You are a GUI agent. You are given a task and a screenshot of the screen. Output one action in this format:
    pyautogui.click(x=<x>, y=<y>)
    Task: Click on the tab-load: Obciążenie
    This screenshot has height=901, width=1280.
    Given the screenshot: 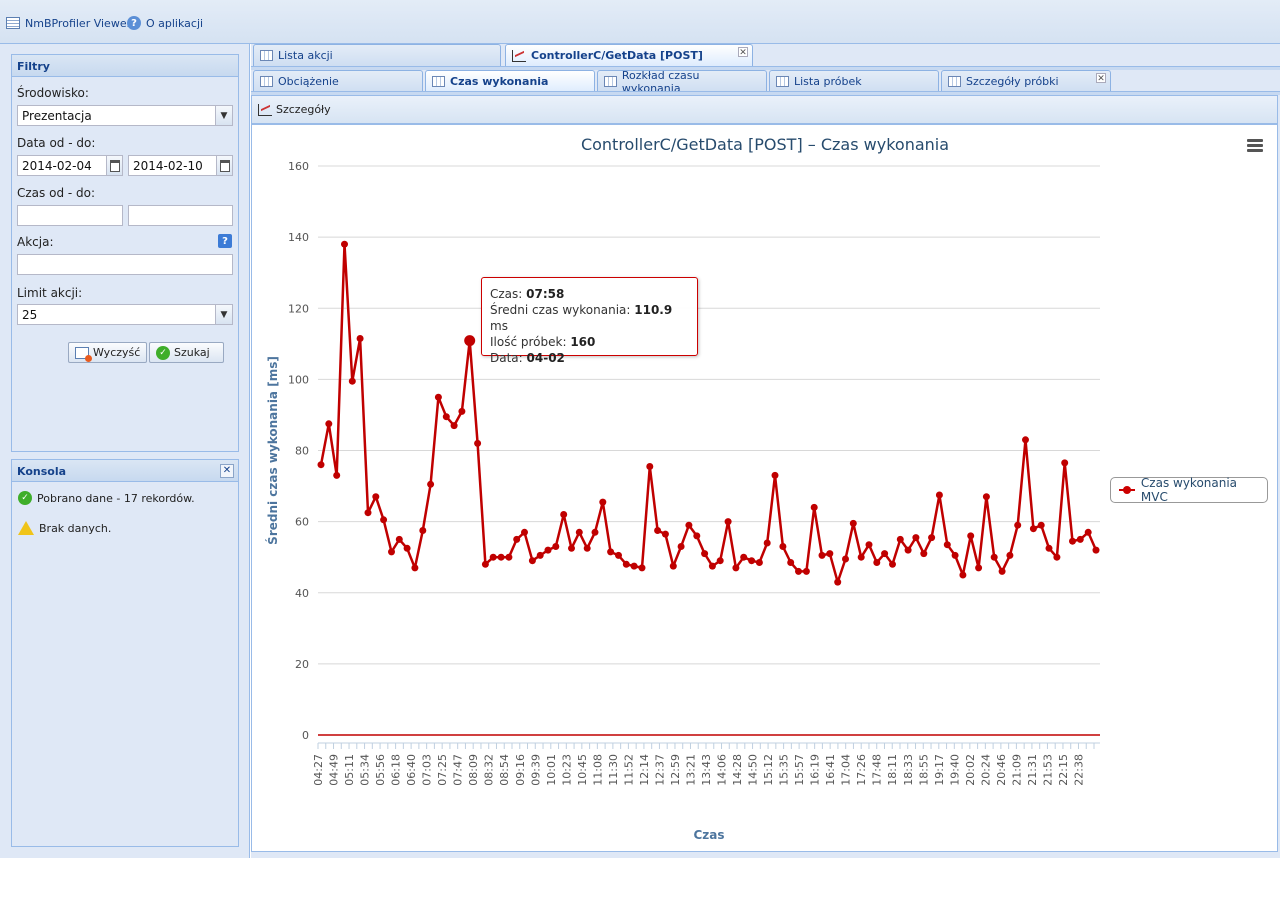 What is the action you would take?
    pyautogui.click(x=338, y=81)
    